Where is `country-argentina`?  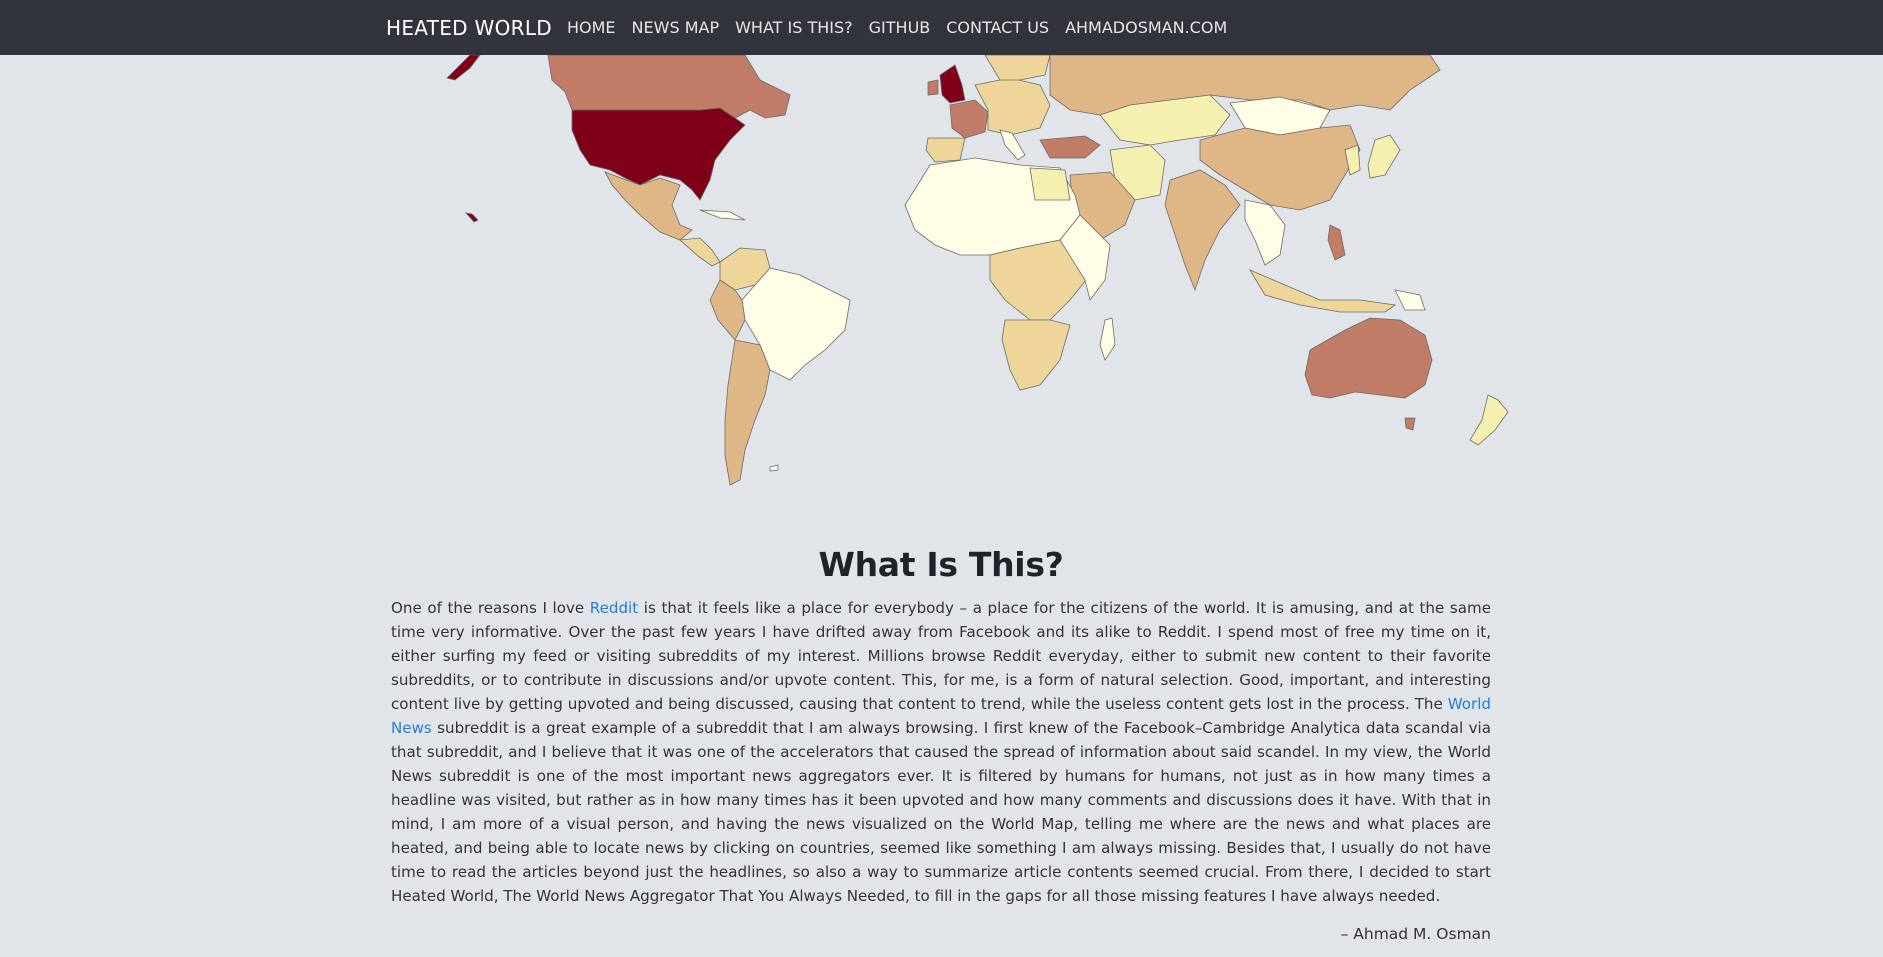 country-argentina is located at coordinates (747, 412).